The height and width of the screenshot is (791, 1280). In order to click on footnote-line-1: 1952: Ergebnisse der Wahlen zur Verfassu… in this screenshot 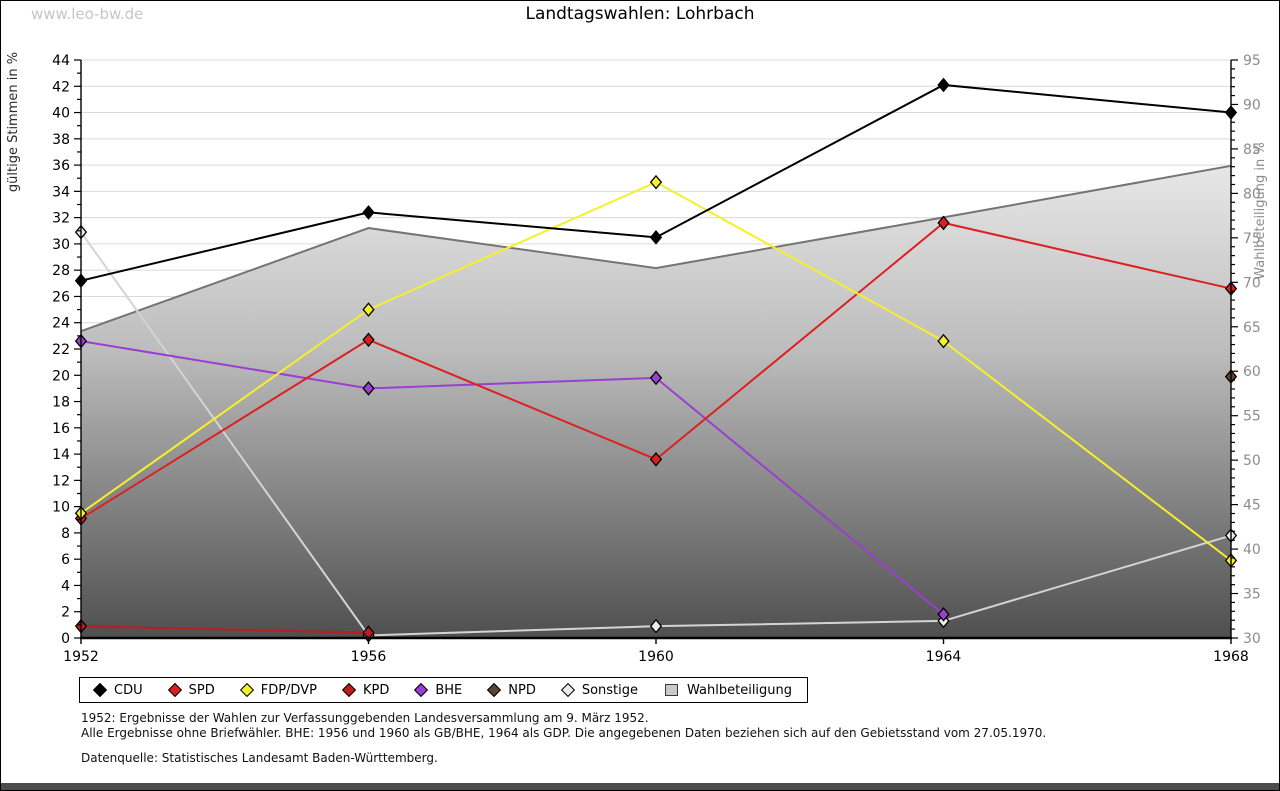, I will do `click(365, 718)`.